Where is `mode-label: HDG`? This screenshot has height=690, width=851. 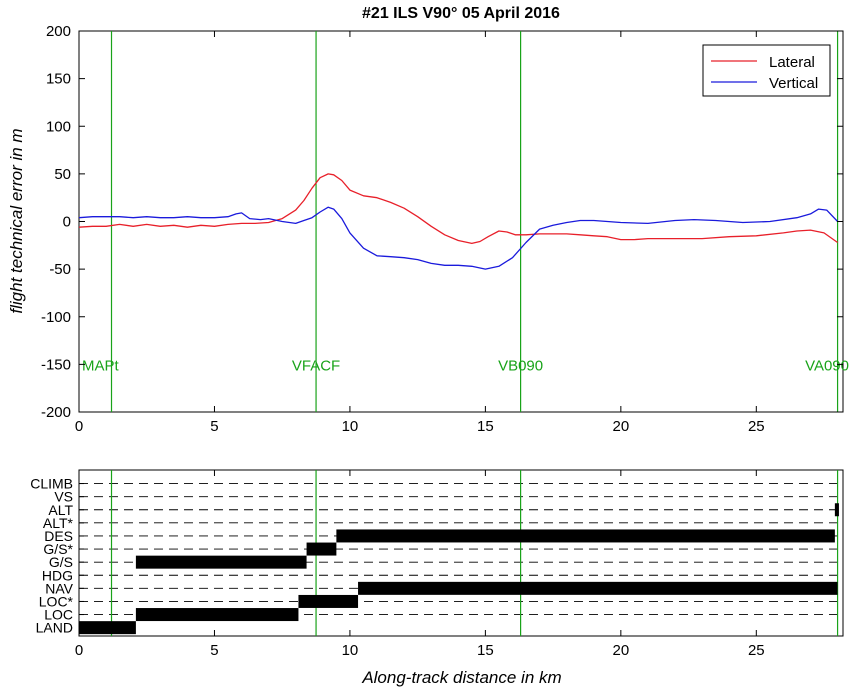 mode-label: HDG is located at coordinates (57, 575).